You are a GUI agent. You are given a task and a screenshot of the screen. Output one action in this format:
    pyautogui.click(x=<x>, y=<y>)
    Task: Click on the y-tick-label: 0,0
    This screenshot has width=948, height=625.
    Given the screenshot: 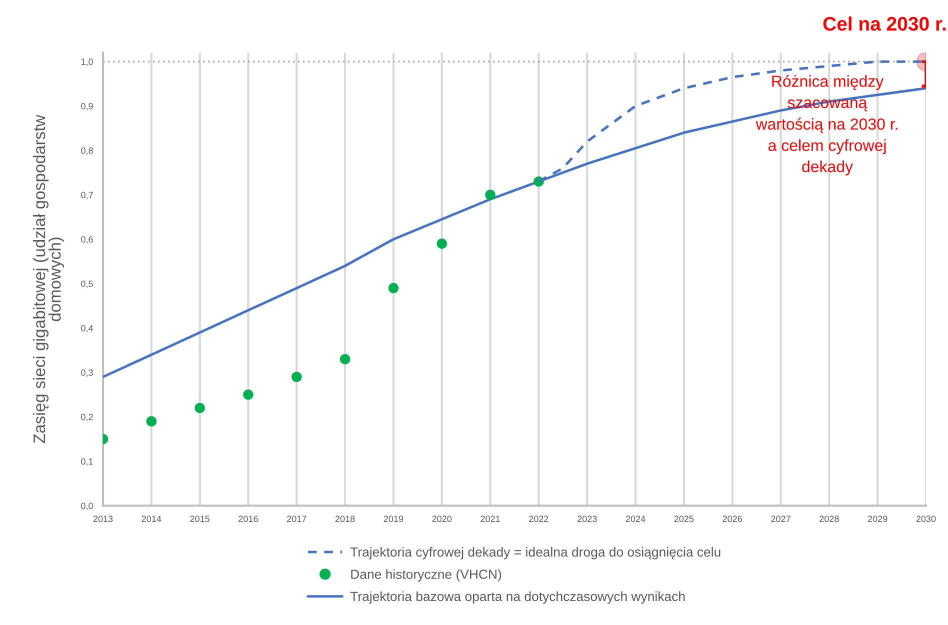 What is the action you would take?
    pyautogui.click(x=87, y=506)
    